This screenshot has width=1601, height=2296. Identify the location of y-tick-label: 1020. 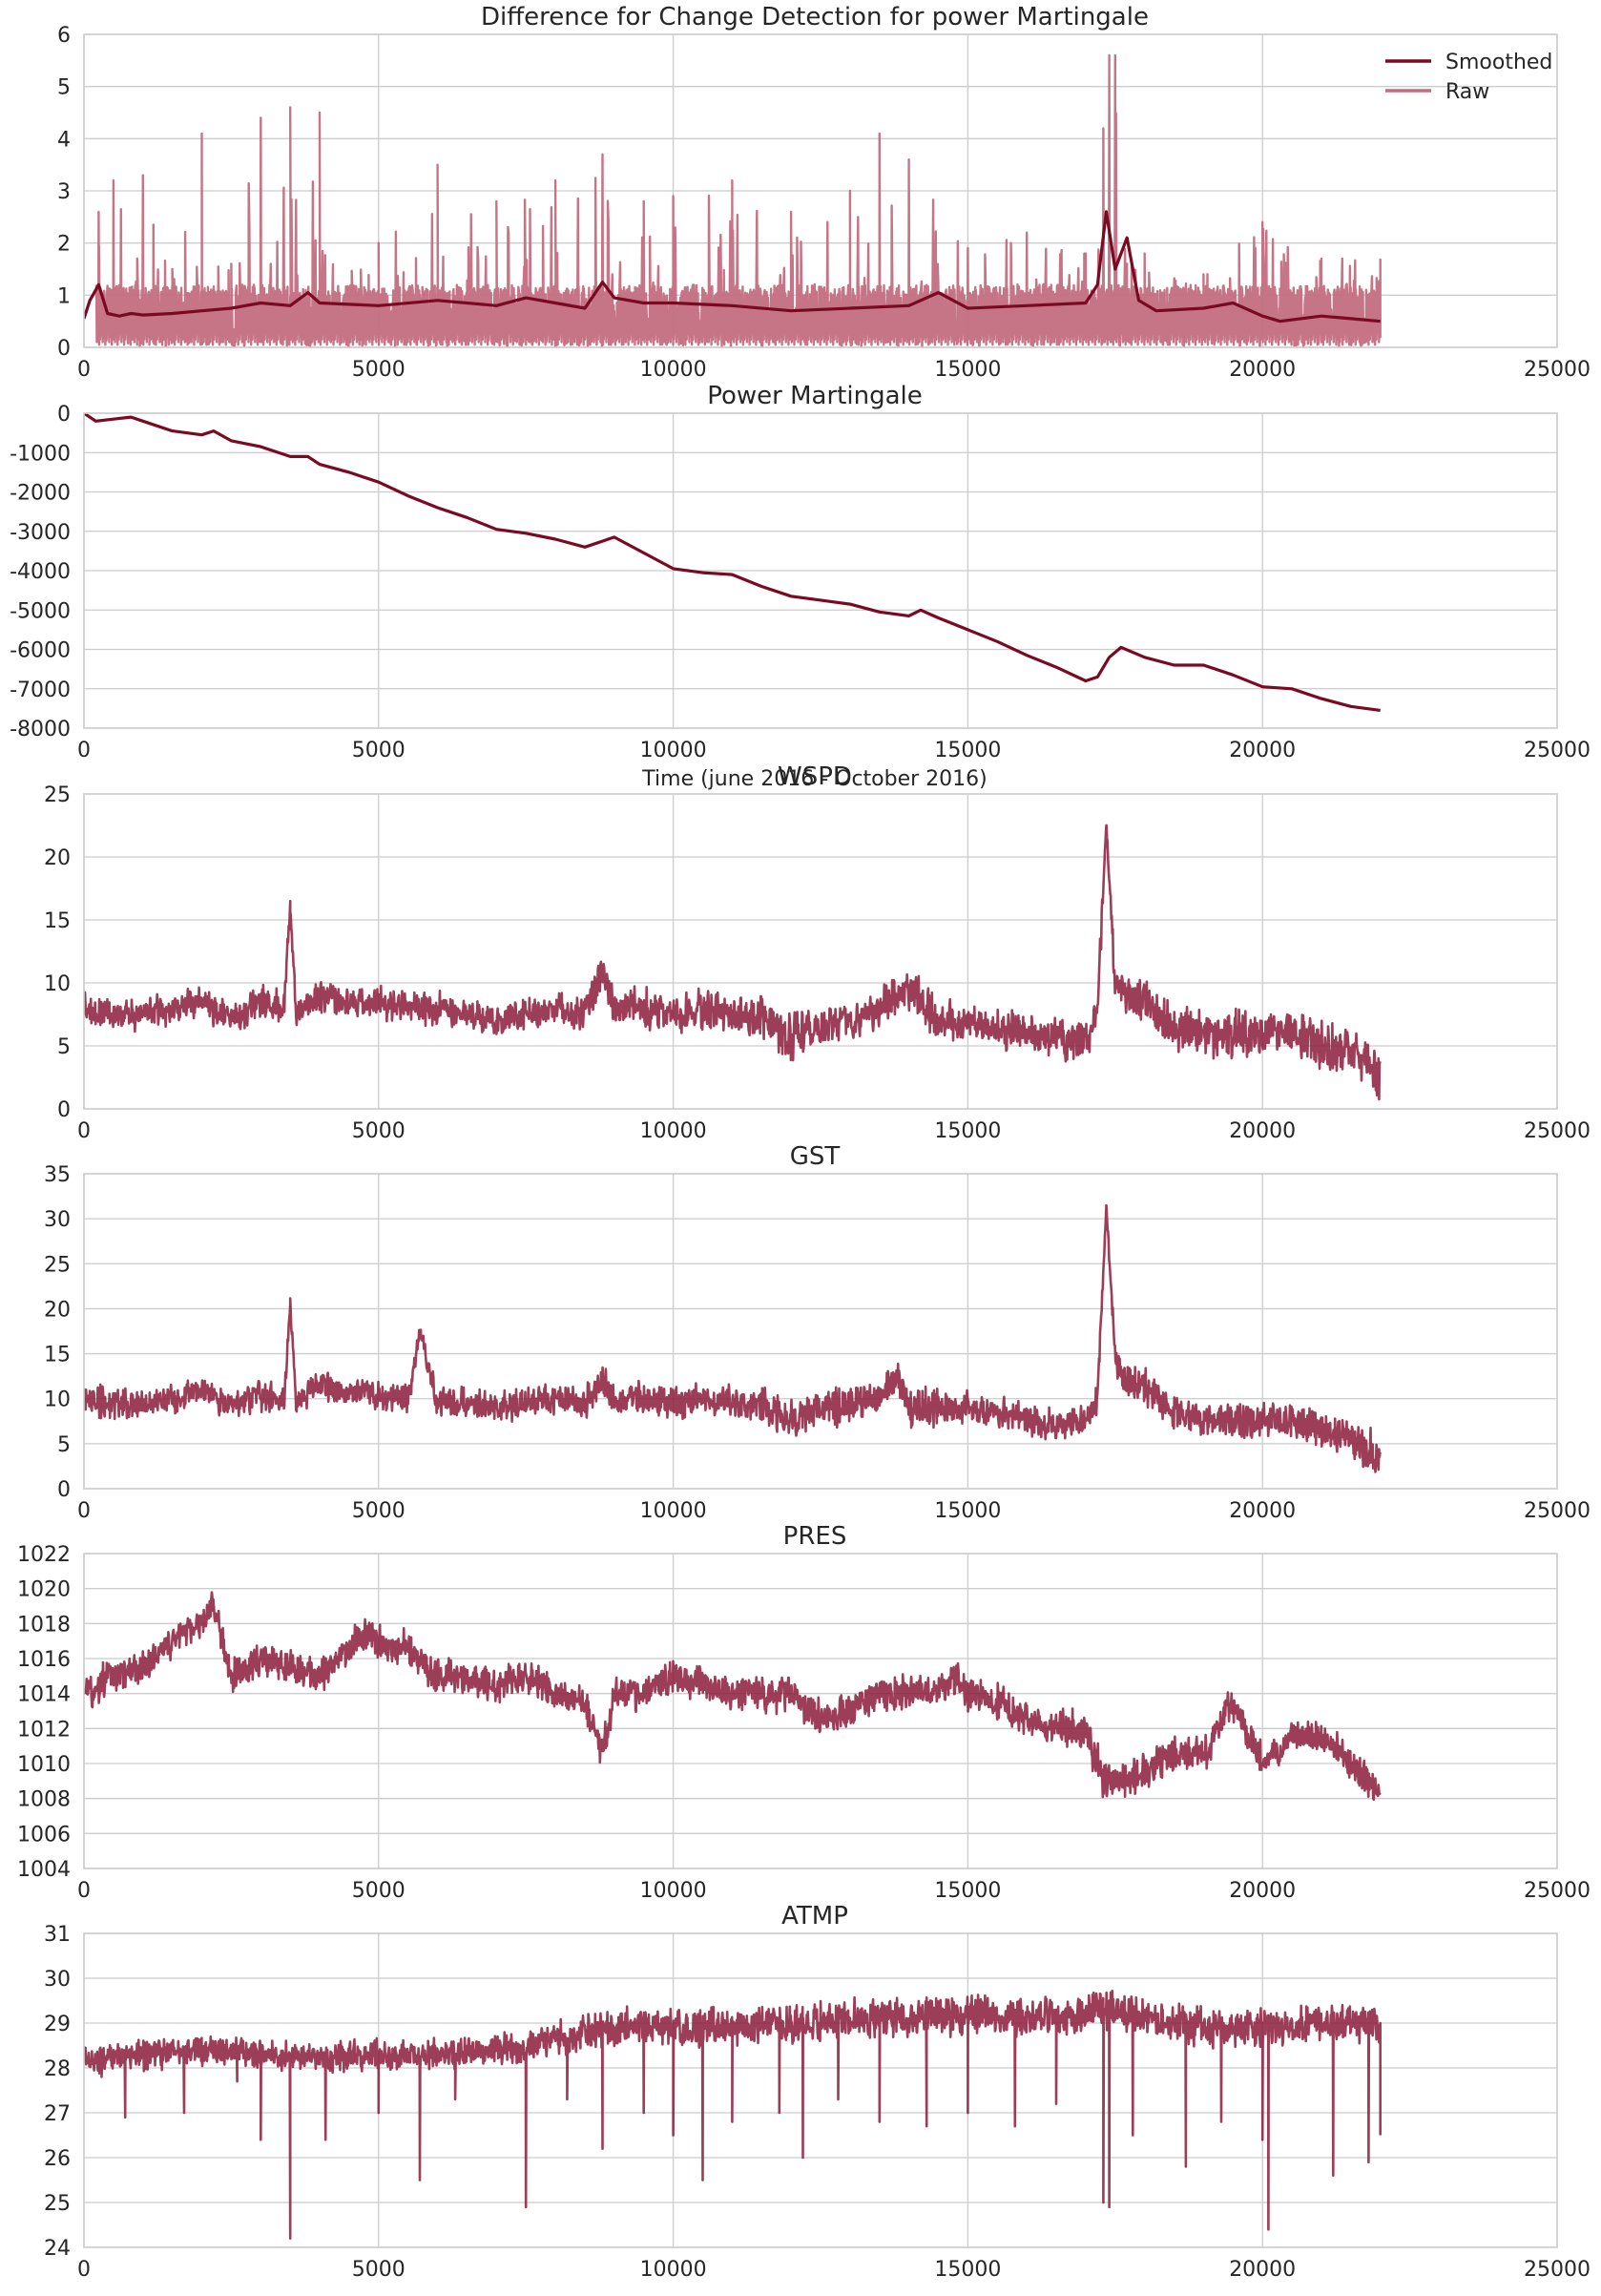
(44, 1590).